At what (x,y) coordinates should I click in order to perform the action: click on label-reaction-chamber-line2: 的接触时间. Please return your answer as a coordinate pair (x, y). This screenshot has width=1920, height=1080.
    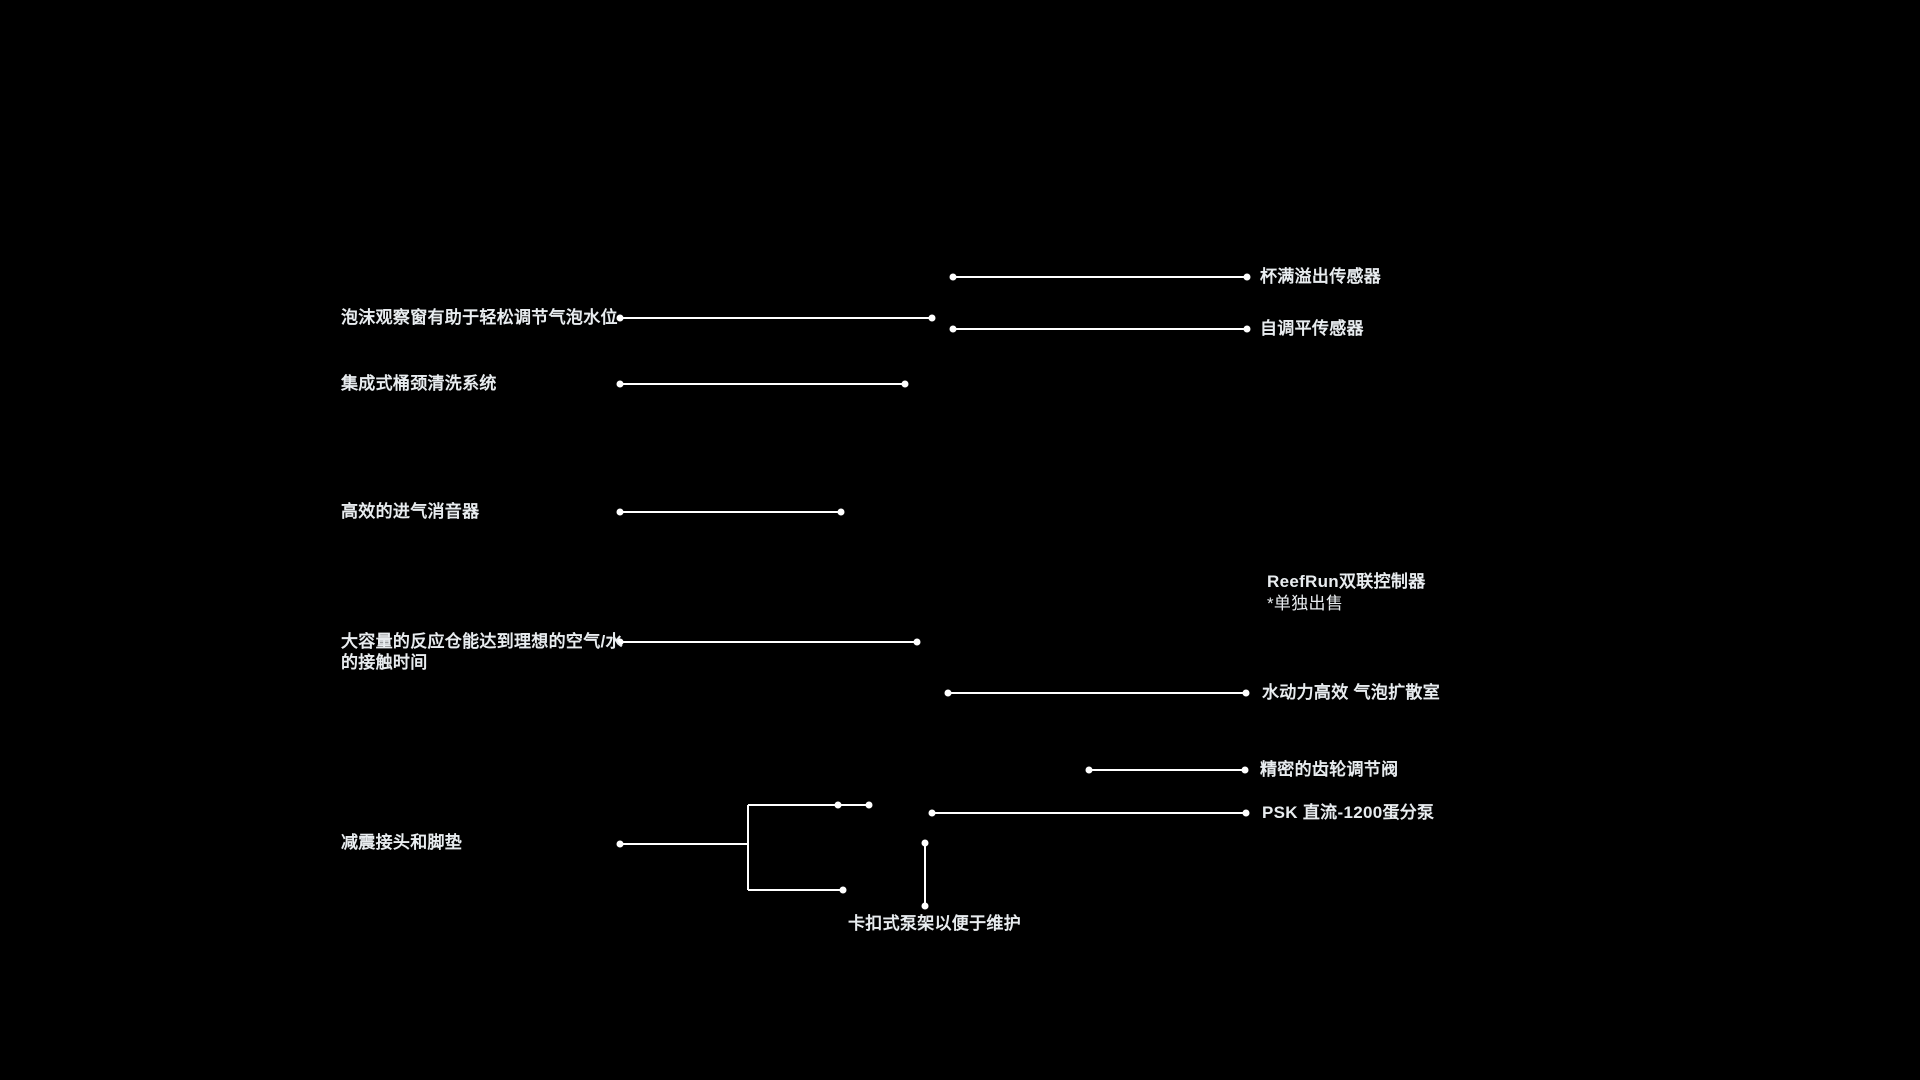
    Looking at the image, I should click on (384, 662).